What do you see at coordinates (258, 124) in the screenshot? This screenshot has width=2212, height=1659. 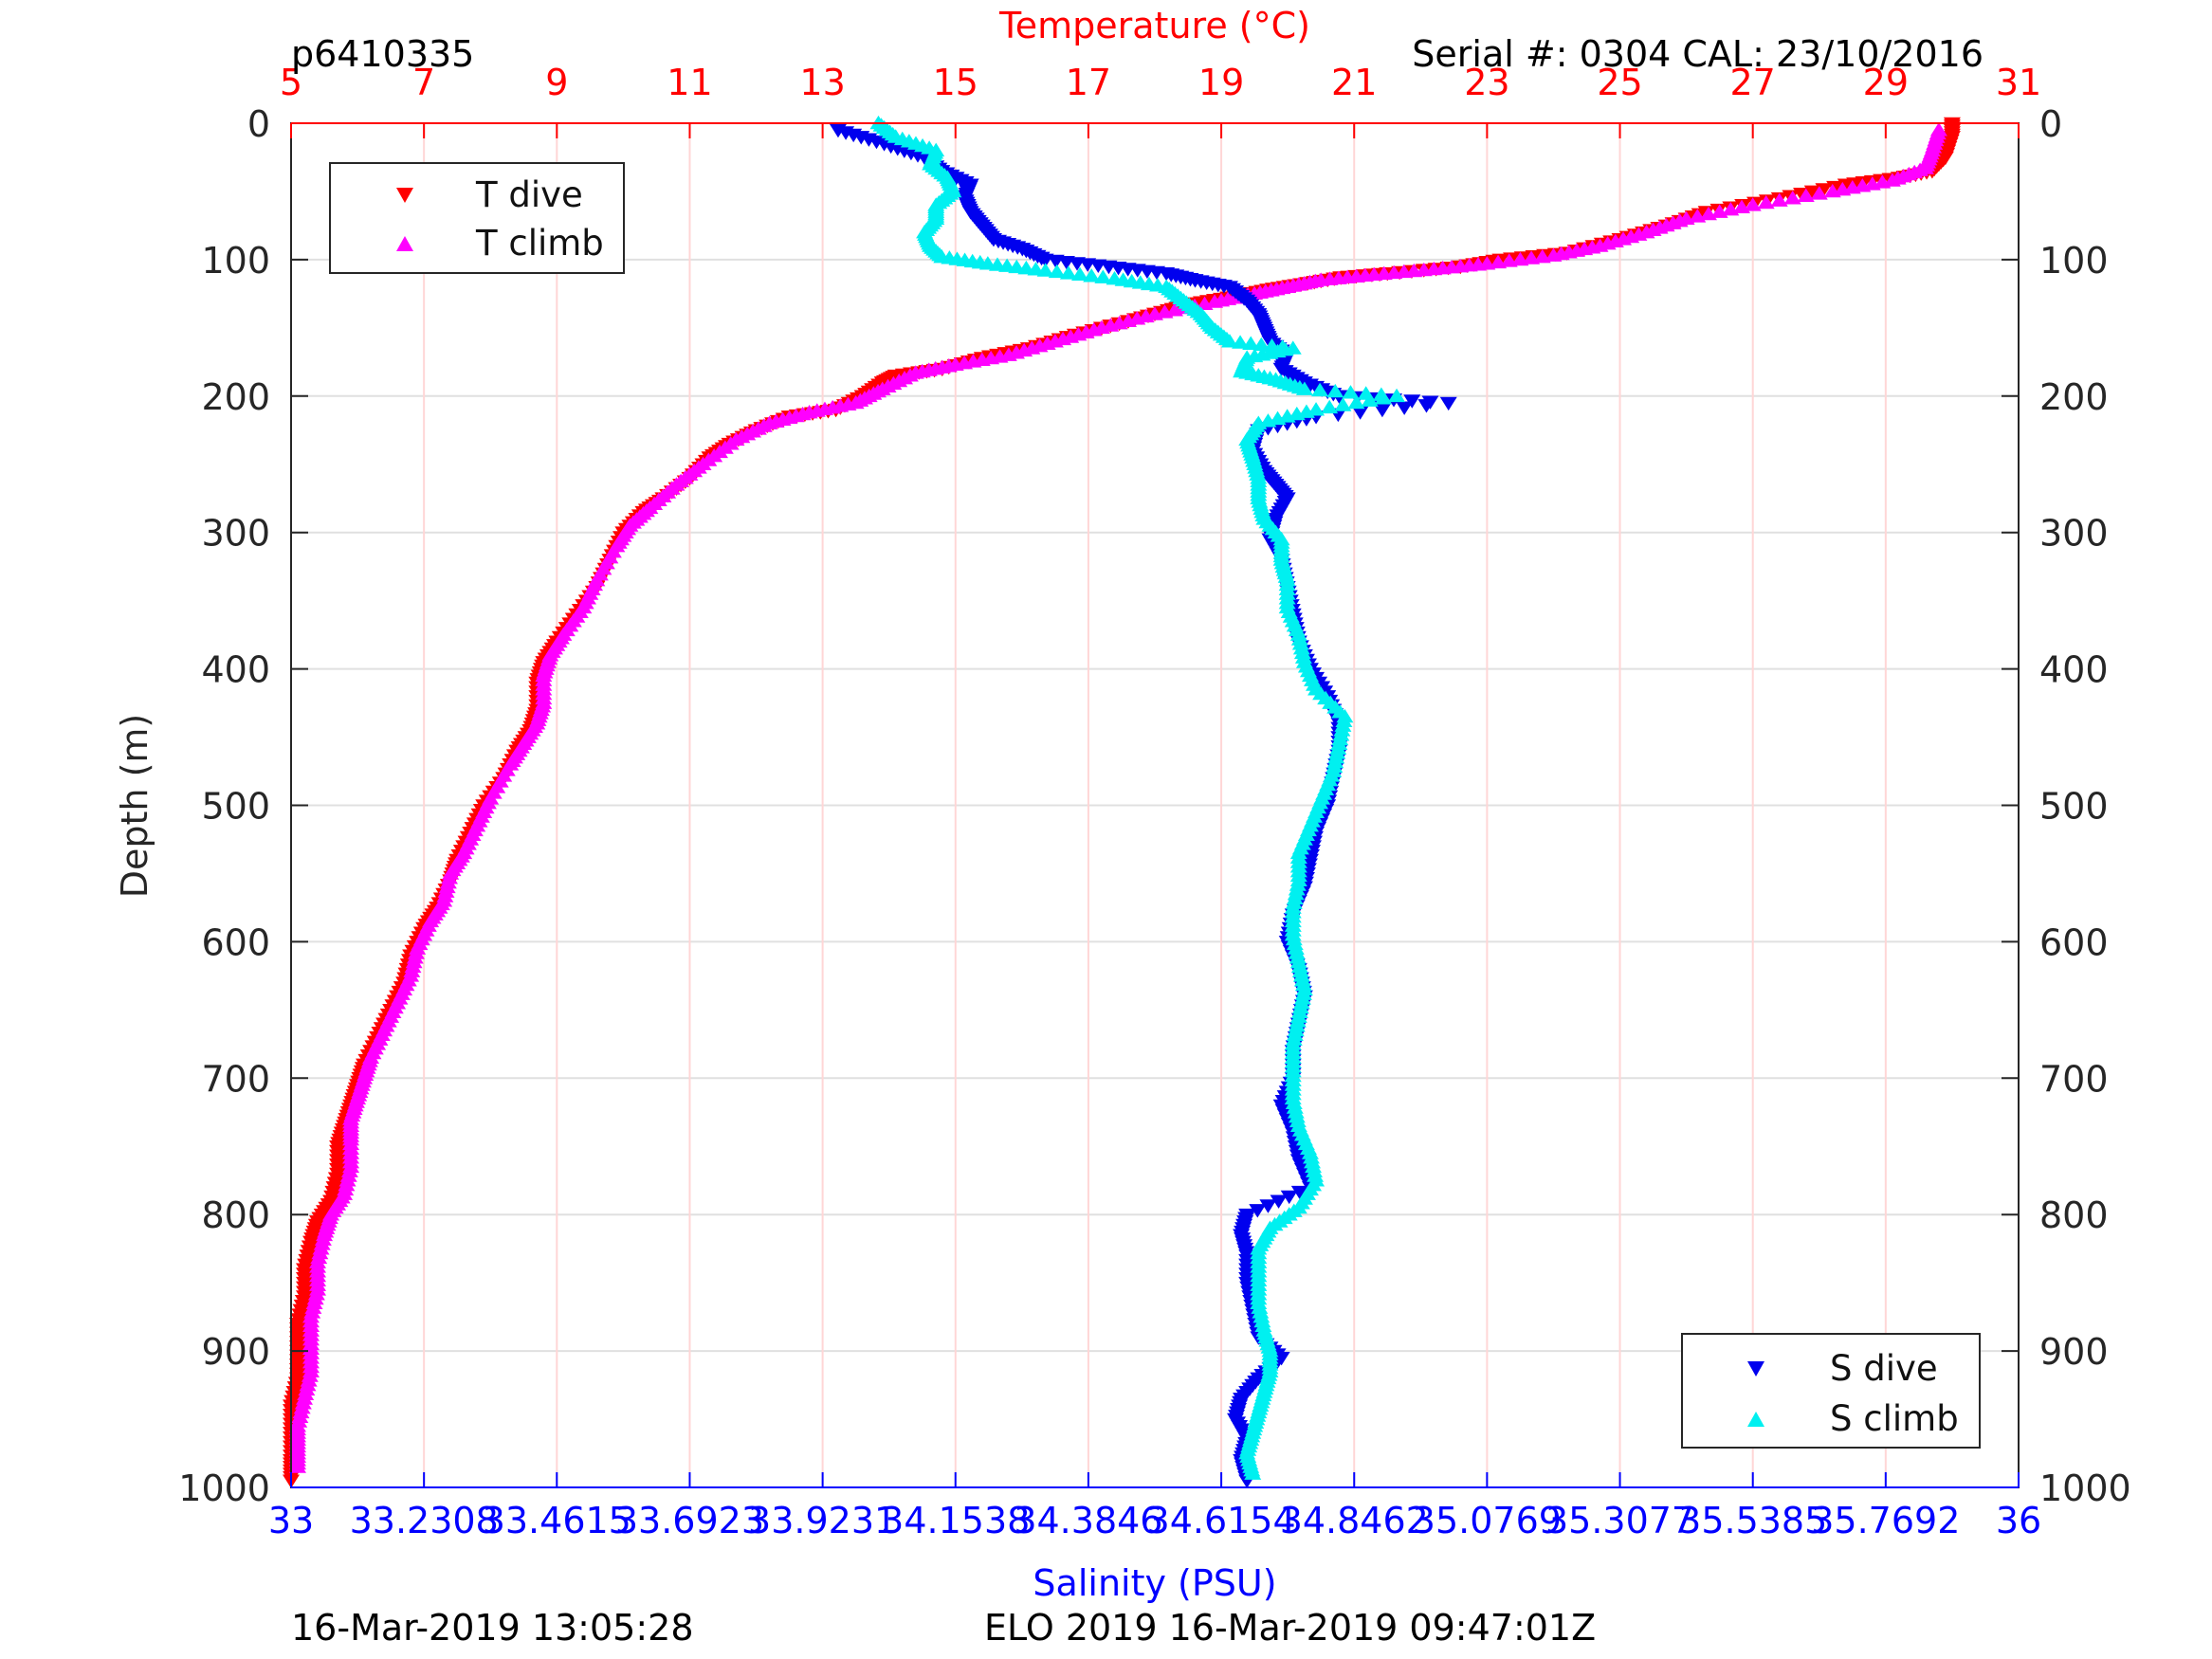 I see `depth-tick-label-left: 0` at bounding box center [258, 124].